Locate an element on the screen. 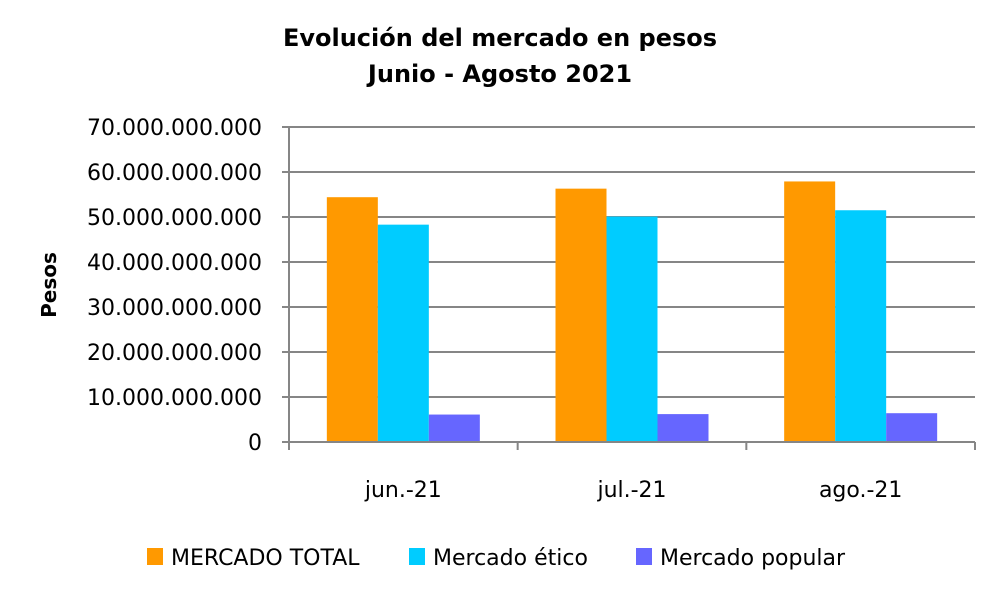  legend-label: MERCADO TOTAL is located at coordinates (265, 558).